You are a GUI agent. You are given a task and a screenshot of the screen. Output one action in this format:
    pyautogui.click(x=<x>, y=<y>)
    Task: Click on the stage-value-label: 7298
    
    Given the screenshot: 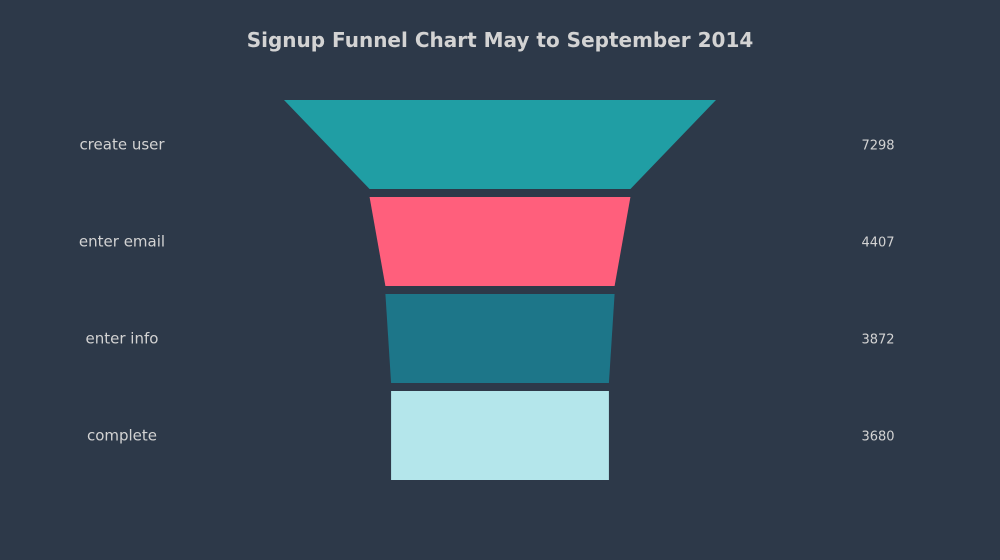 What is the action you would take?
    pyautogui.click(x=877, y=146)
    